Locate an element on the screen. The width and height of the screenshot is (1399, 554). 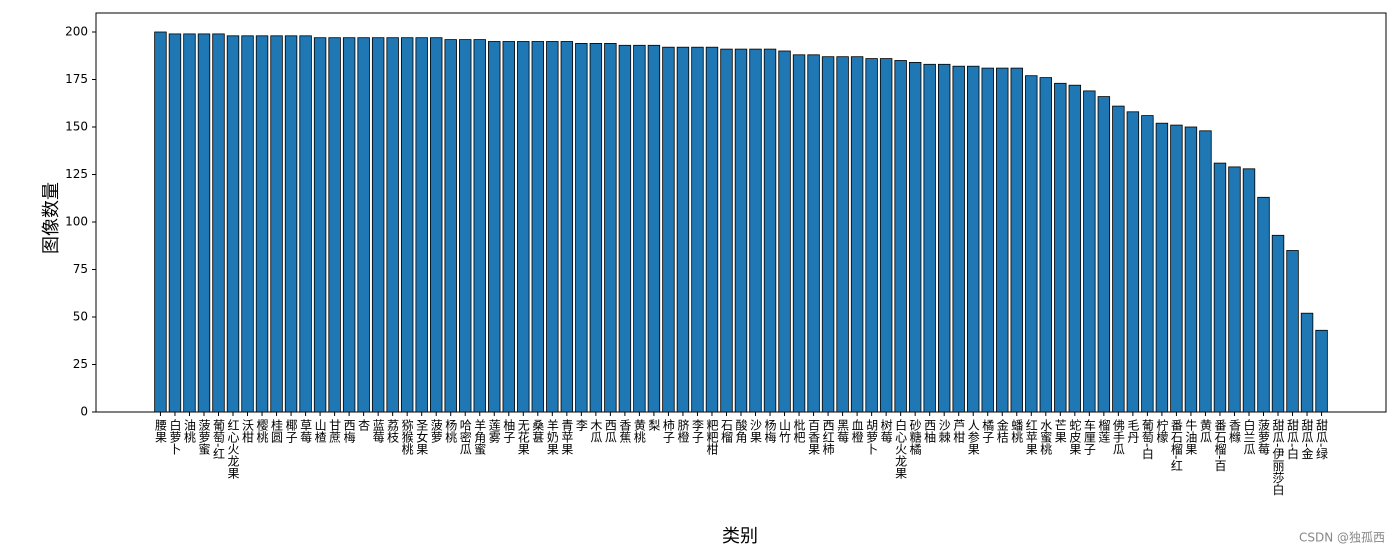
x-tick-label: 无花果 is located at coordinates (523, 437).